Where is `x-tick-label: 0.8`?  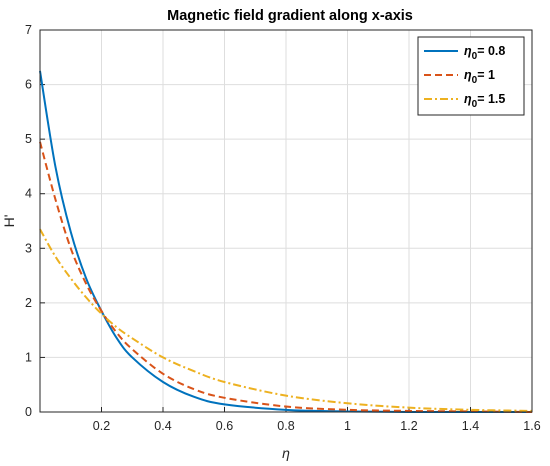 x-tick-label: 0.8 is located at coordinates (285, 426).